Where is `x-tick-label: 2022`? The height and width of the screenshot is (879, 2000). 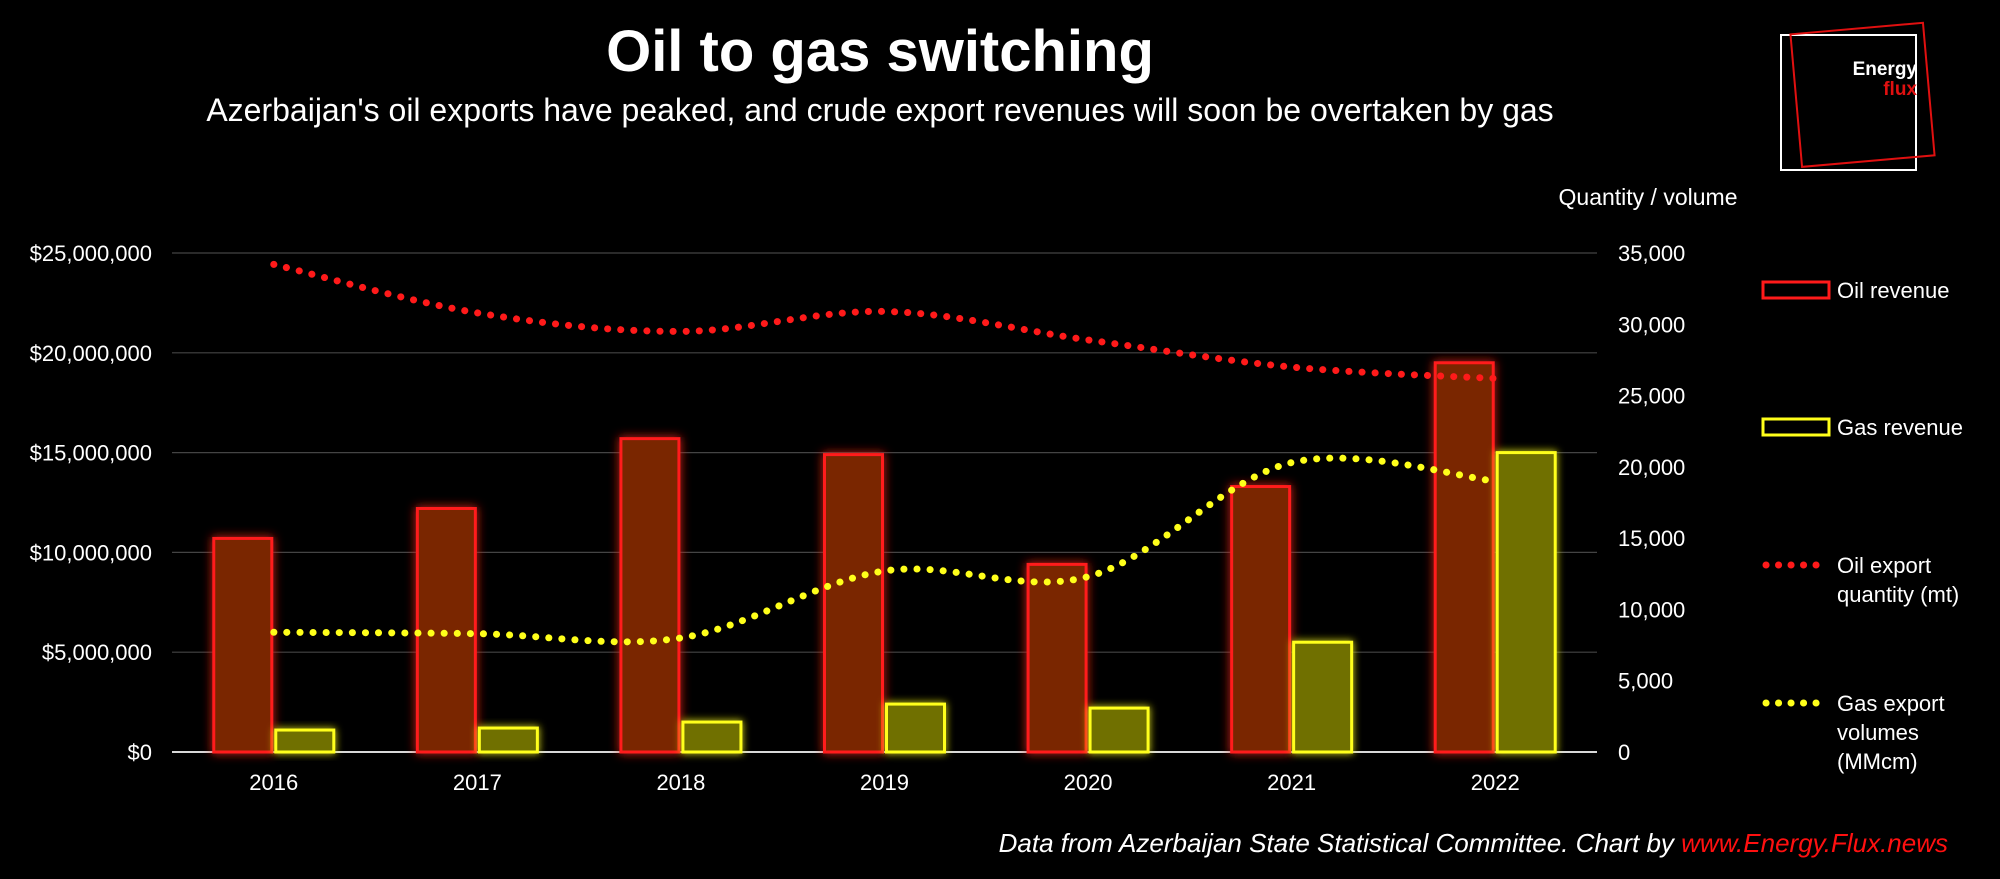 x-tick-label: 2022 is located at coordinates (1495, 782).